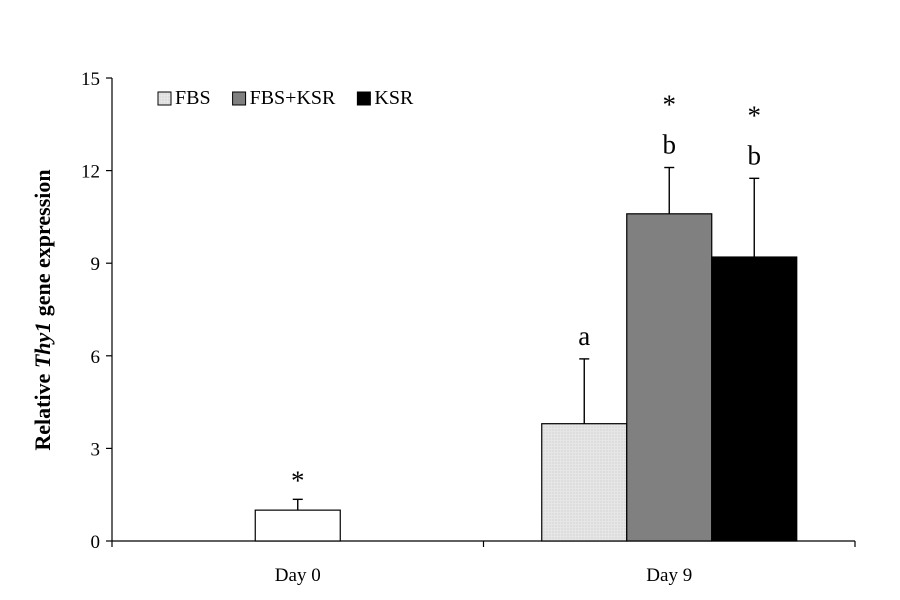  I want to click on bar-ksr, so click(754, 399).